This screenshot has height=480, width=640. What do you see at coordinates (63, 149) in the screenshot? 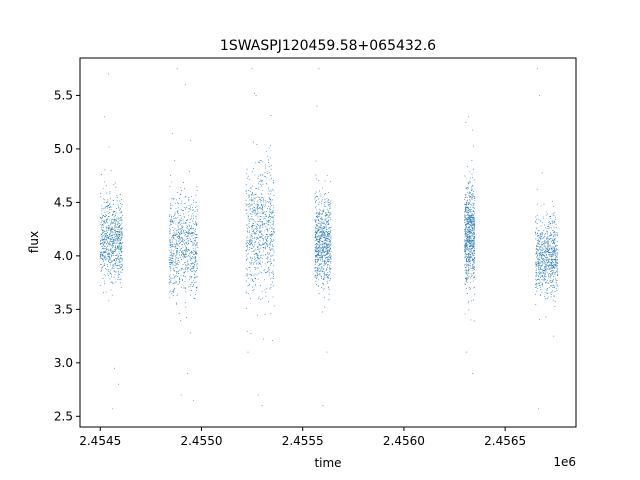
I see `y-tick-label: 5.0` at bounding box center [63, 149].